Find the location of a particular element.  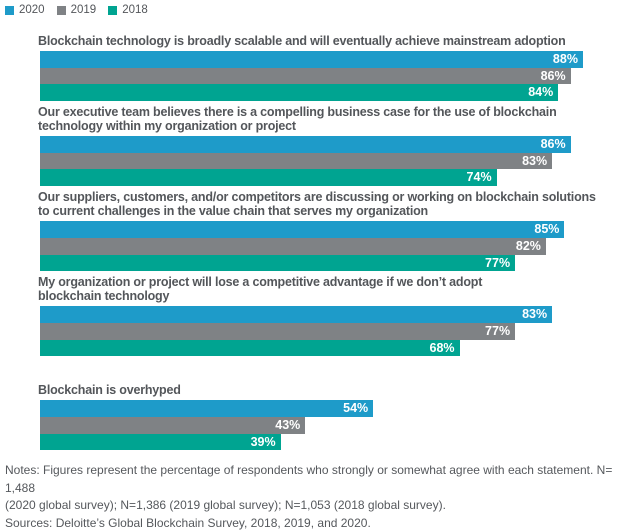

bar-value-label: 82% is located at coordinates (528, 245).